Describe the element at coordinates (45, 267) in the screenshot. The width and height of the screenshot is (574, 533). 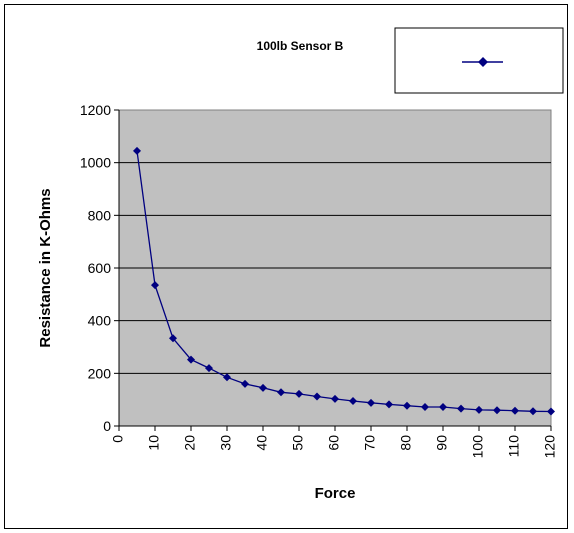
I see `y-axis-title: Resistance in K-Ohms` at that location.